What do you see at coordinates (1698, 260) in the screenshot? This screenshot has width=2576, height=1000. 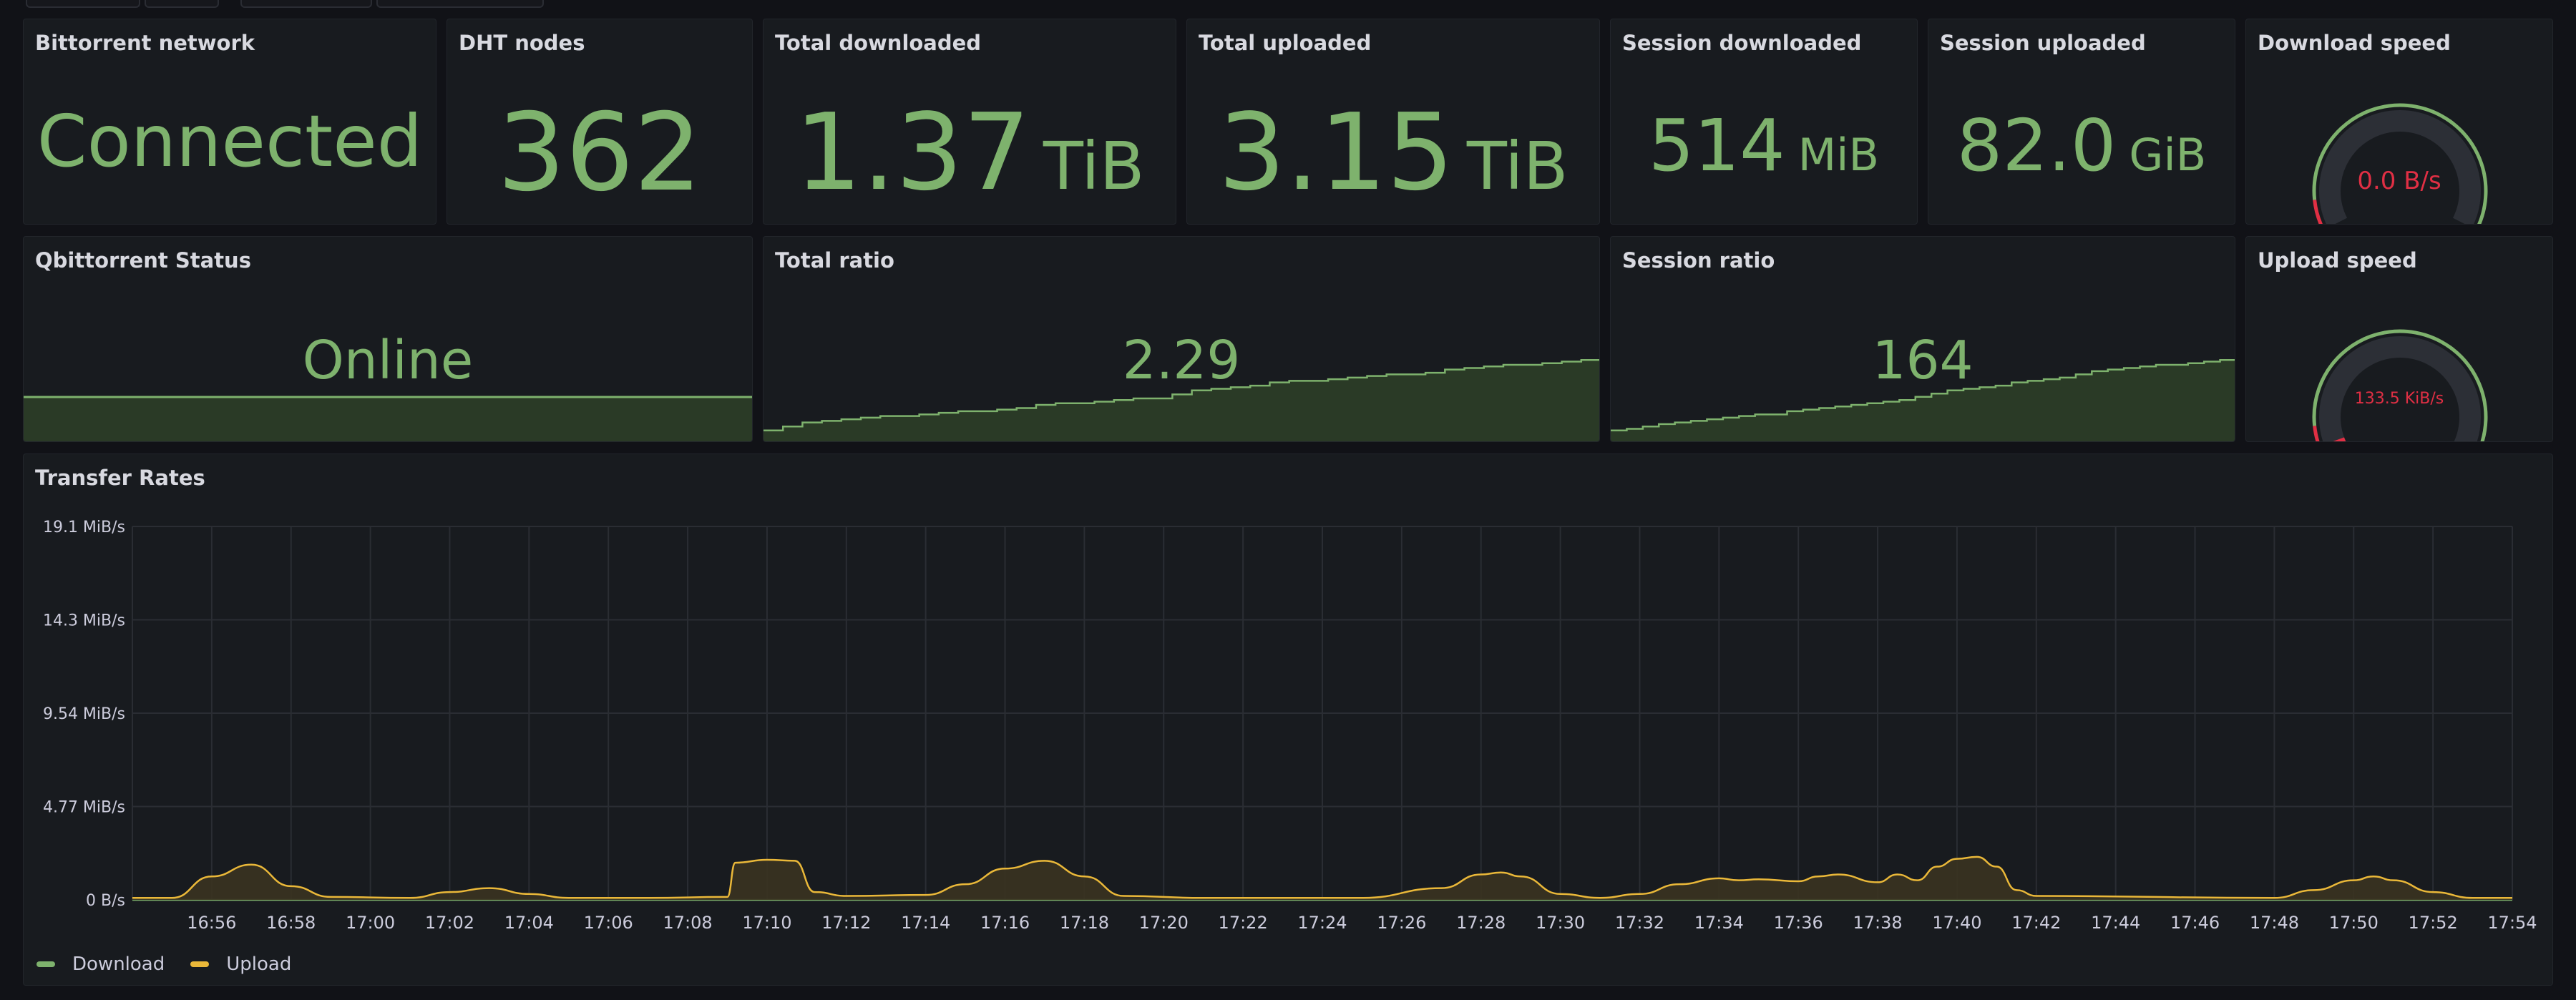 I see `panel-title: Session ratio` at bounding box center [1698, 260].